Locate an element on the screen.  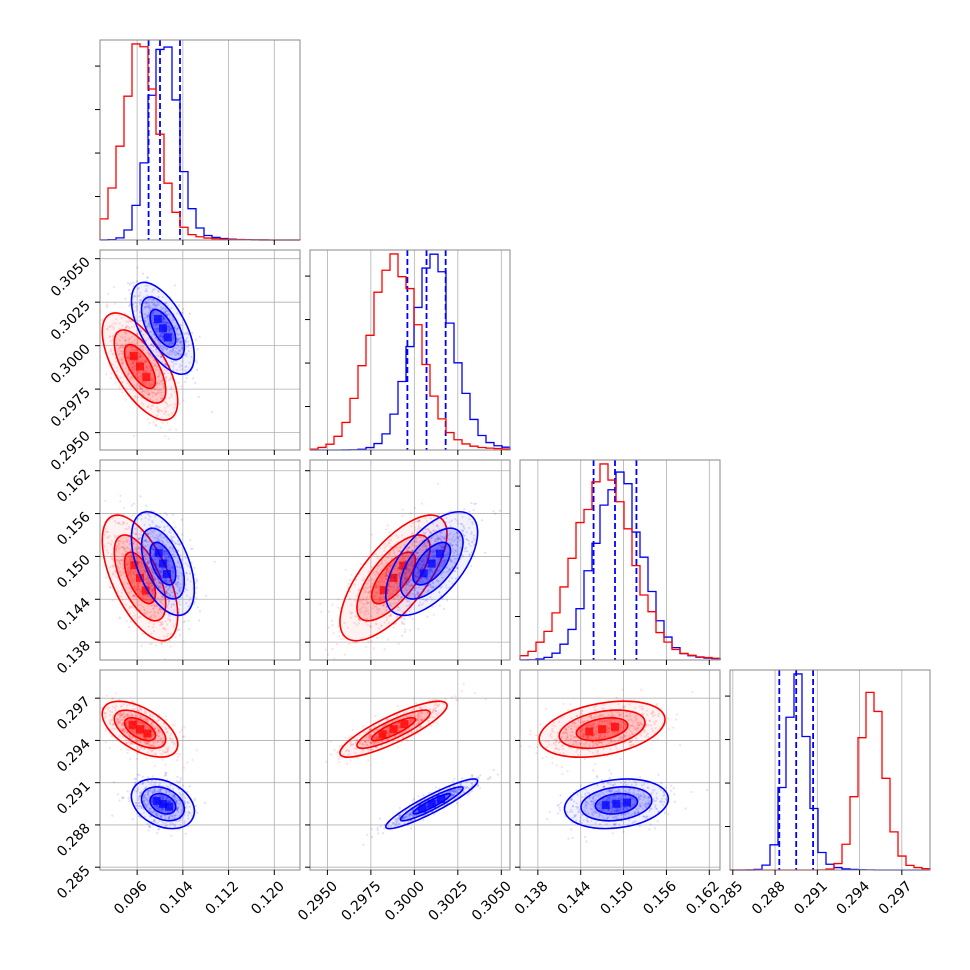
x-tick-label: 0.112 is located at coordinates (223, 898).